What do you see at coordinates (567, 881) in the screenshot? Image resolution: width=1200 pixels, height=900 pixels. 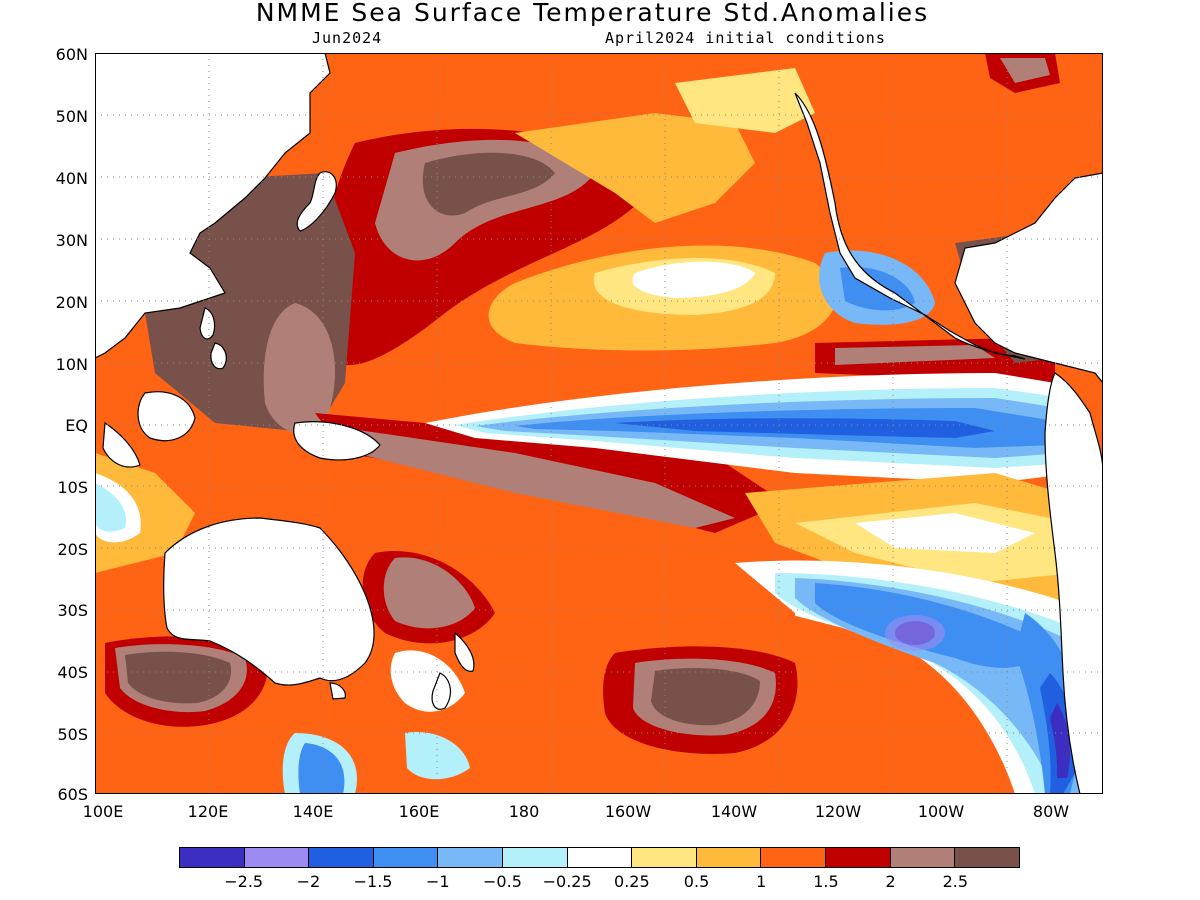 I see `colorbar-label: −0.25` at bounding box center [567, 881].